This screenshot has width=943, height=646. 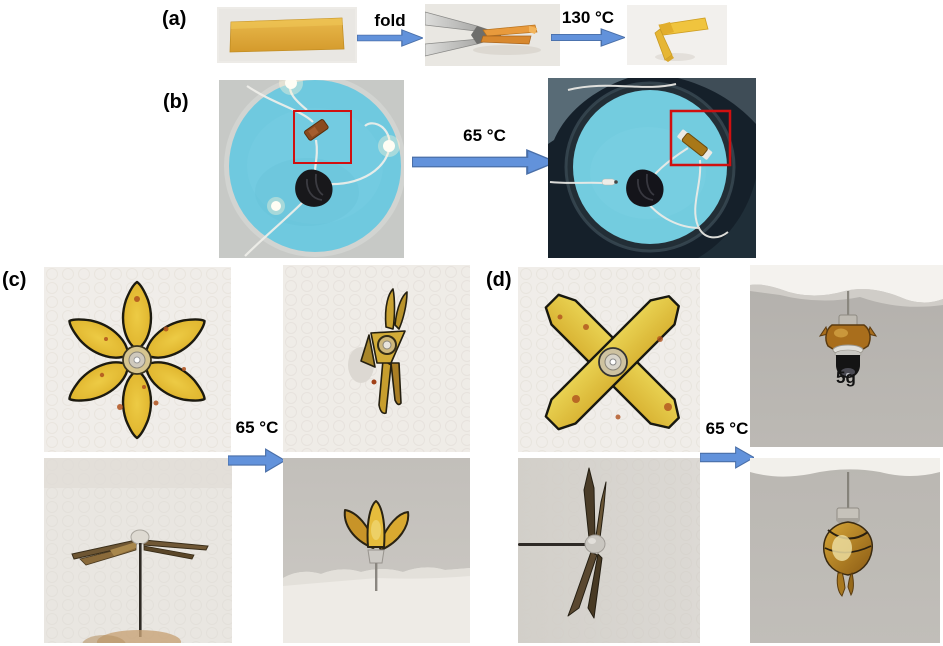 I want to click on gripper-body, so click(x=848, y=338).